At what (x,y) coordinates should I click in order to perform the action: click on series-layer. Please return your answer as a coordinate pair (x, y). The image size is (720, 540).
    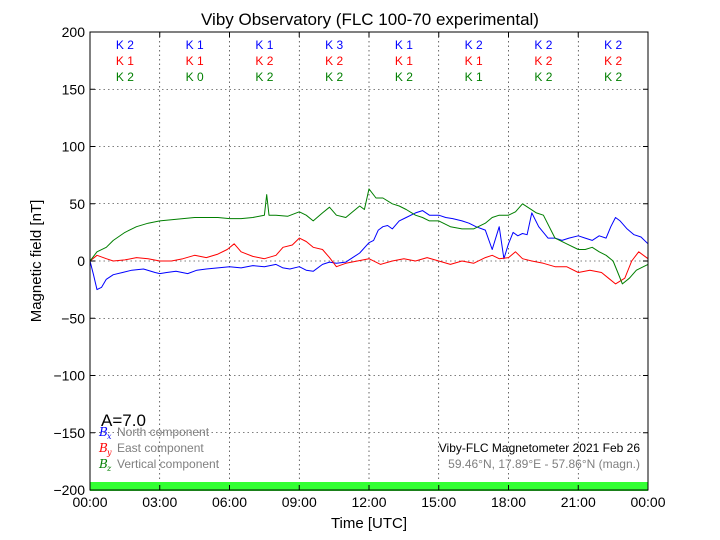
    Looking at the image, I should click on (369, 239).